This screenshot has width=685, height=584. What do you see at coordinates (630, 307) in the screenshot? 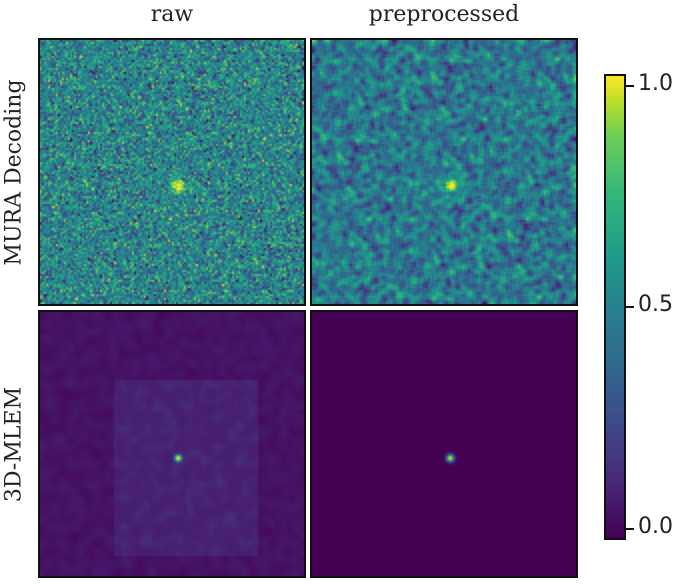
I see `colorbar-tick-mid` at bounding box center [630, 307].